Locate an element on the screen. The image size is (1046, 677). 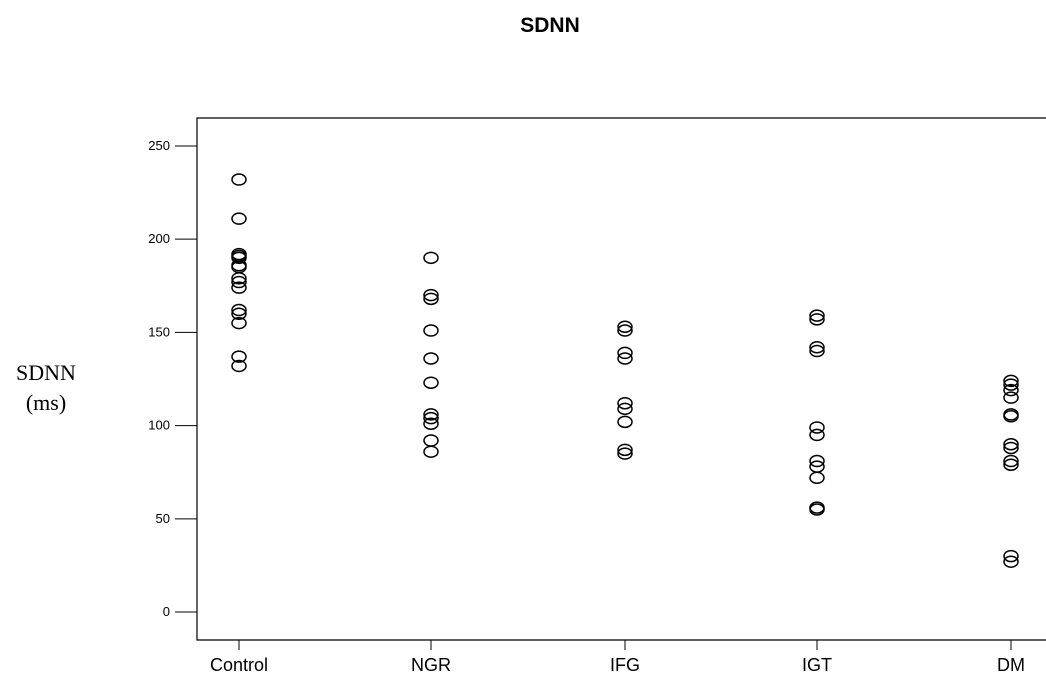
chart-title: SDNN is located at coordinates (550, 25).